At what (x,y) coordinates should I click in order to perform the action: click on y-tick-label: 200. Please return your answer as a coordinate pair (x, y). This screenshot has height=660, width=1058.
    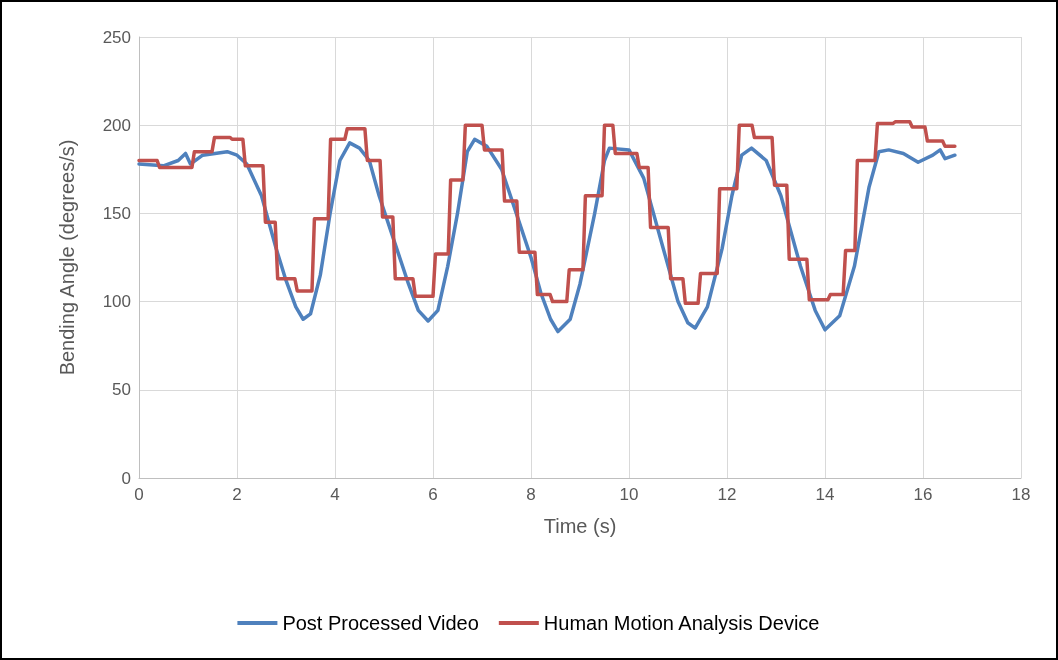
    Looking at the image, I should click on (116, 125).